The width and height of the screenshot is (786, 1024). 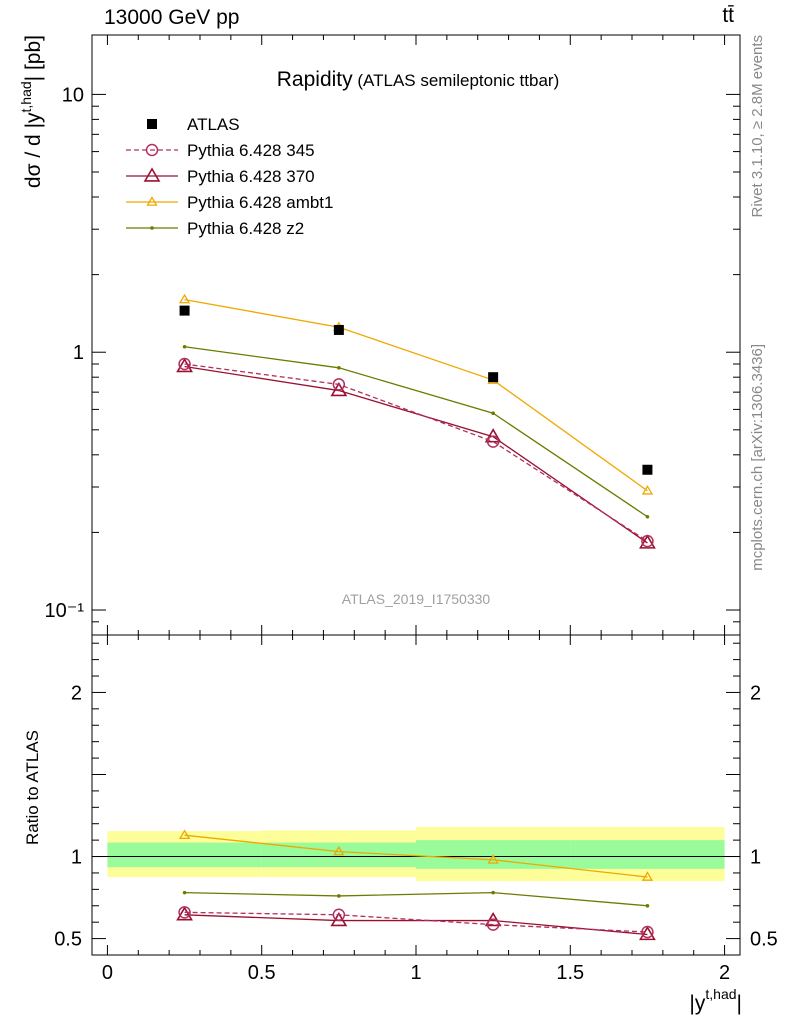 What do you see at coordinates (260, 202) in the screenshot?
I see `legend-label: Pythia 6.428 ambt1` at bounding box center [260, 202].